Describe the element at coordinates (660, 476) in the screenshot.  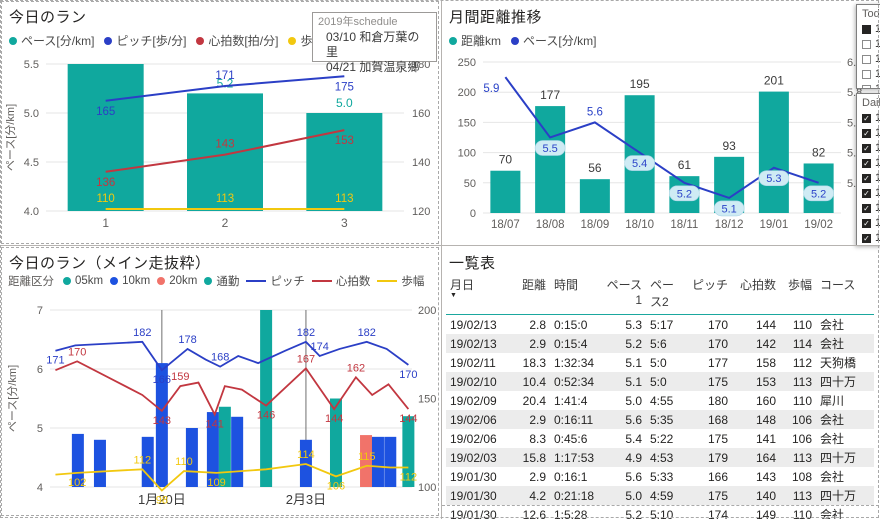
I see `table-row: 19/01/30 2.9 0:16:1 5.6 5:33 166 143 108 会社` at that location.